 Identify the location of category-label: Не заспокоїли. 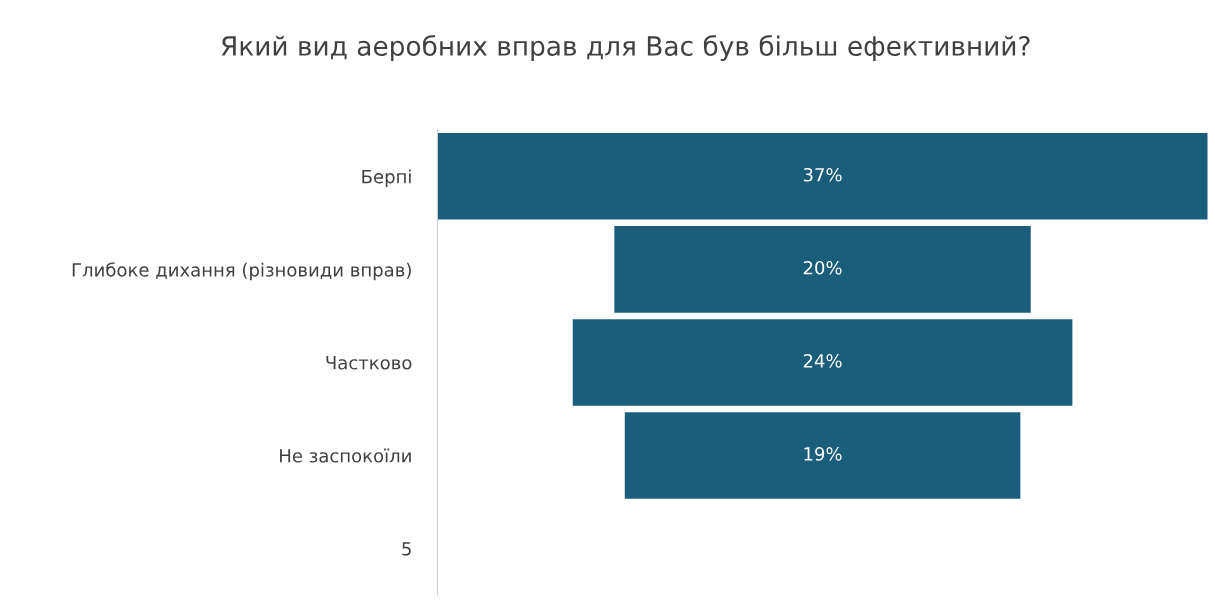
(345, 455).